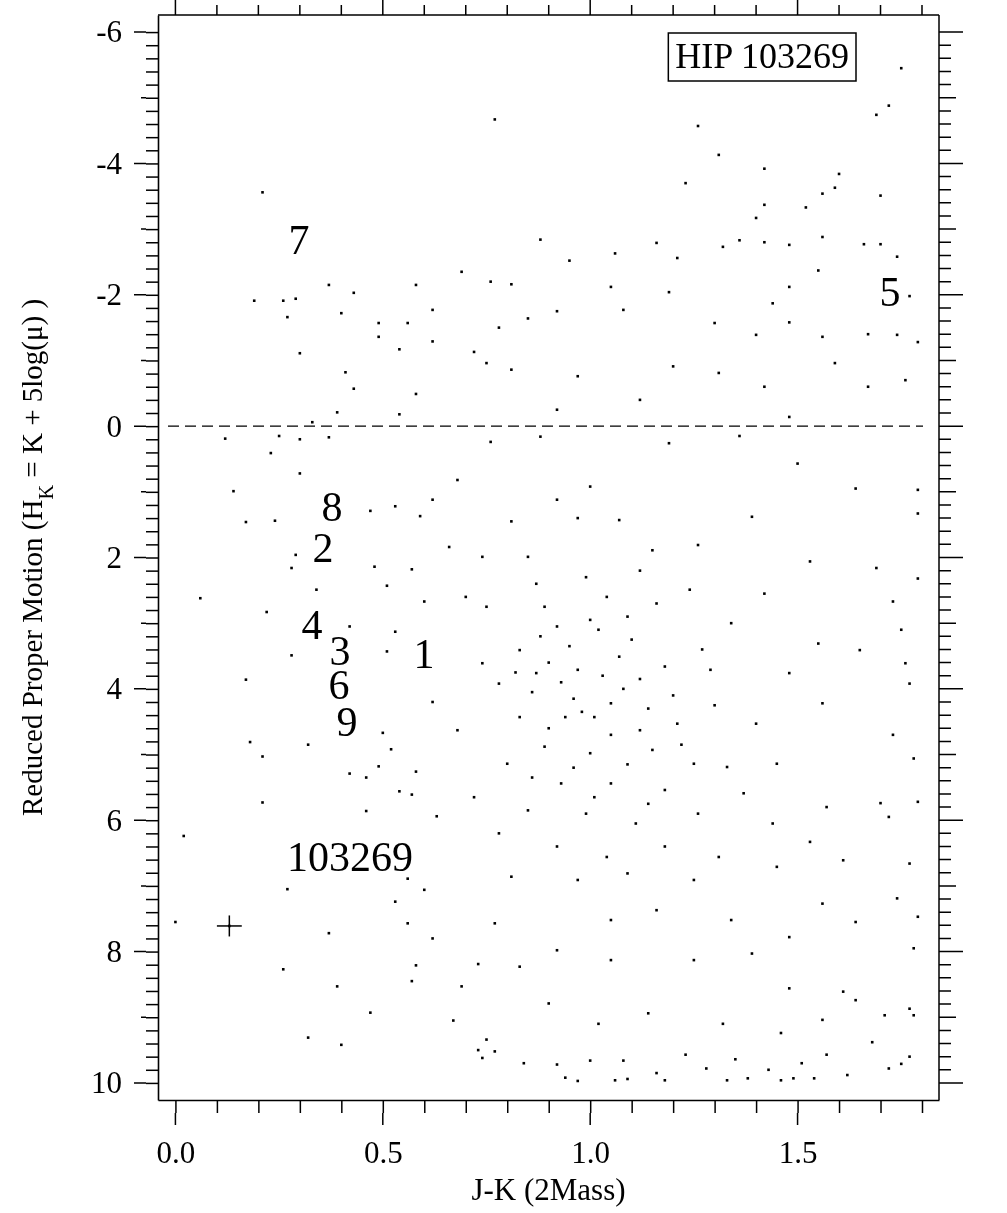  Describe the element at coordinates (109, 32) in the screenshot. I see `y-tick-label: -6` at that location.